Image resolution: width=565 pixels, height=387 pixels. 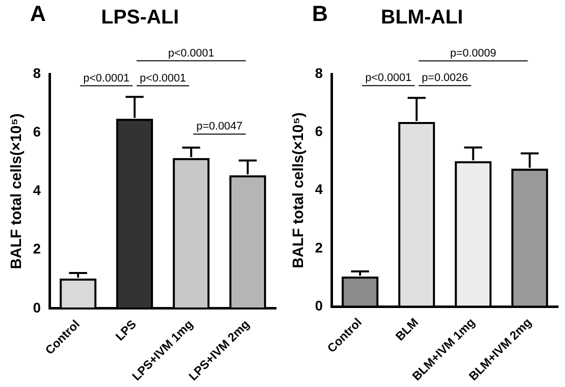 I want to click on chart-title: BLM-ALI, so click(x=422, y=17).